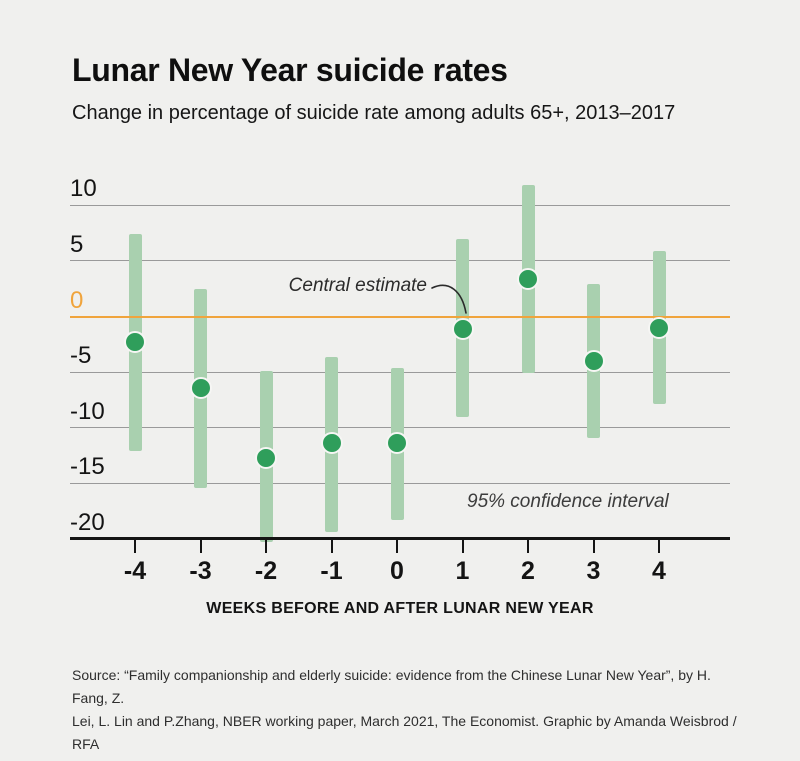  What do you see at coordinates (77, 300) in the screenshot?
I see `y-tick-label: 0` at bounding box center [77, 300].